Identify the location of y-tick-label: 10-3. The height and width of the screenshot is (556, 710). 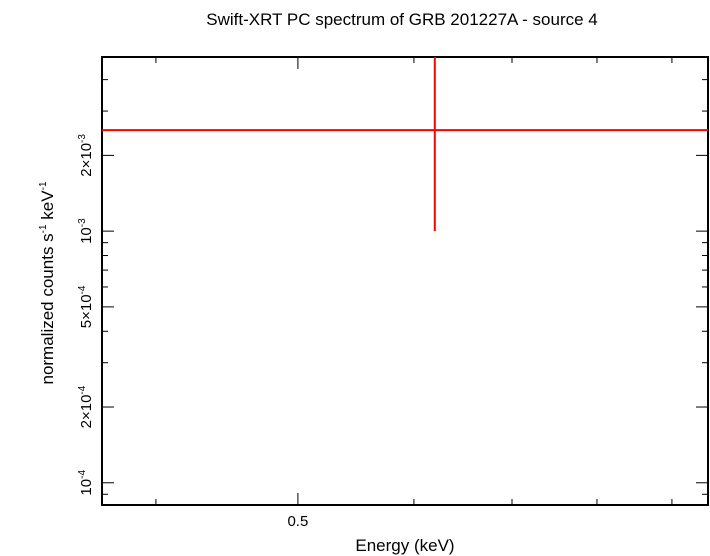
(86, 231).